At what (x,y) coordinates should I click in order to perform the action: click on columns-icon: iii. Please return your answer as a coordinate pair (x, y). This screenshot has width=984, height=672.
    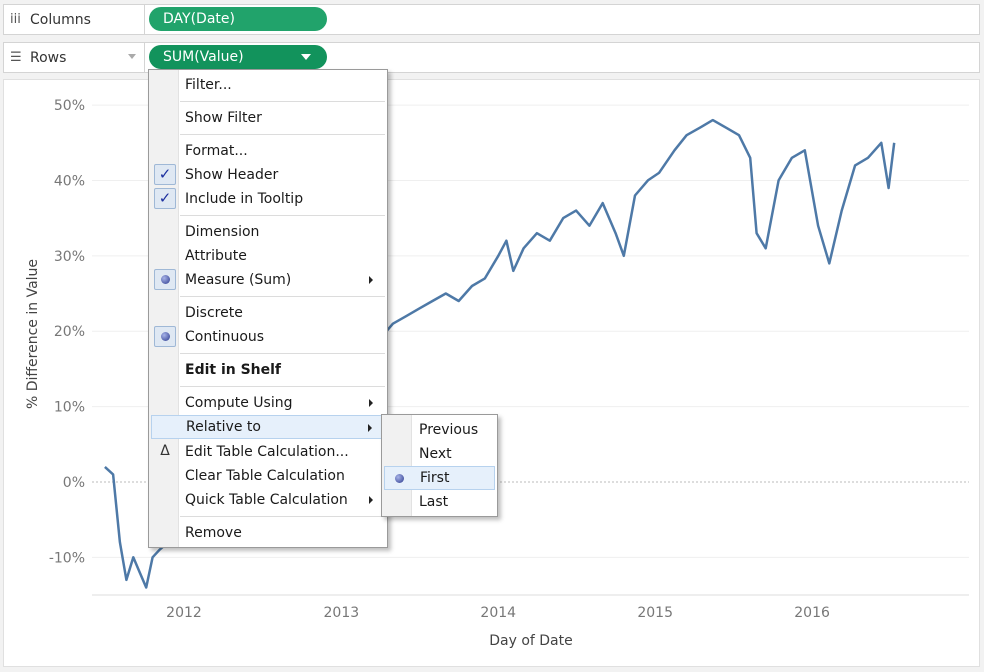
    Looking at the image, I should click on (15, 19).